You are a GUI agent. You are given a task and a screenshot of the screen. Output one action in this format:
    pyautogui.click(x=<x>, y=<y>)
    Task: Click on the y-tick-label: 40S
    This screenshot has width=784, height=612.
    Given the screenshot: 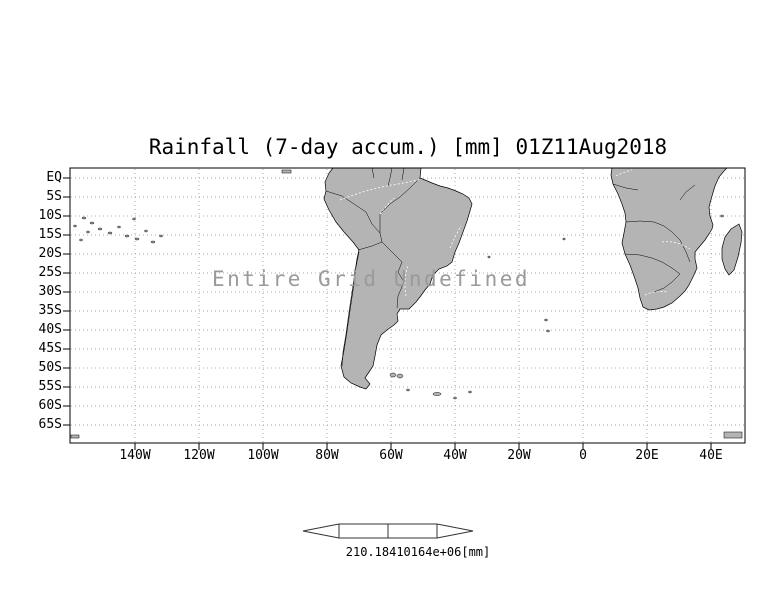 What is the action you would take?
    pyautogui.click(x=50, y=329)
    